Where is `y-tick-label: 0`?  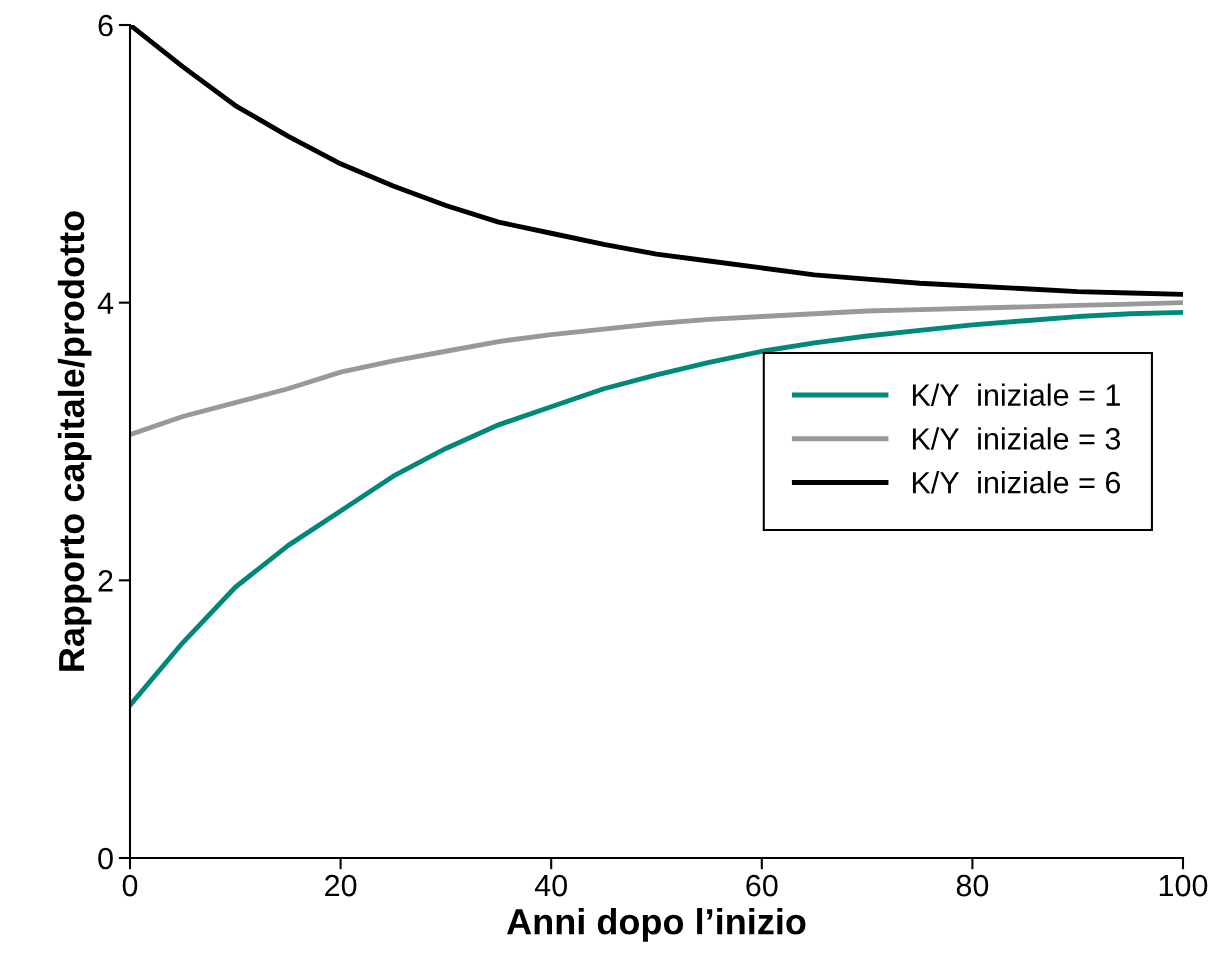
y-tick-label: 0 is located at coordinates (105, 858).